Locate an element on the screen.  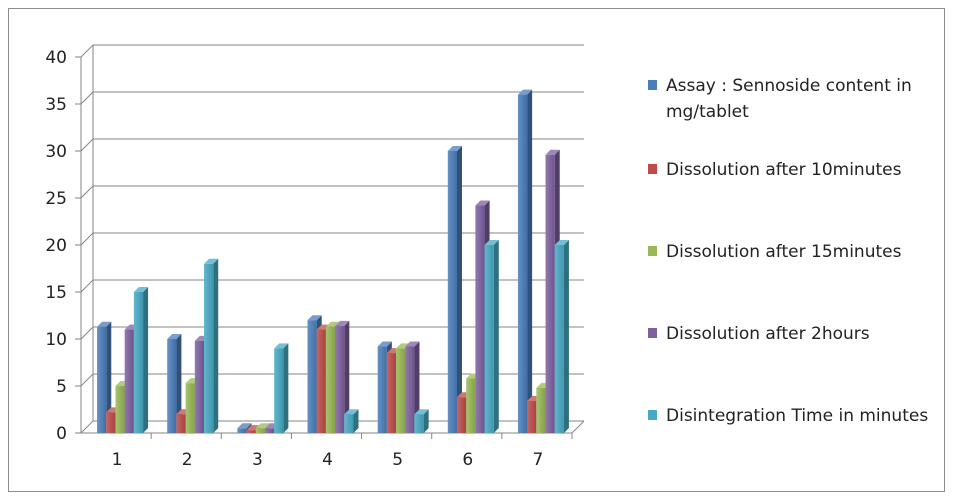
legend-label-dissolution-10min: Dissolution after 10minutes is located at coordinates (784, 170).